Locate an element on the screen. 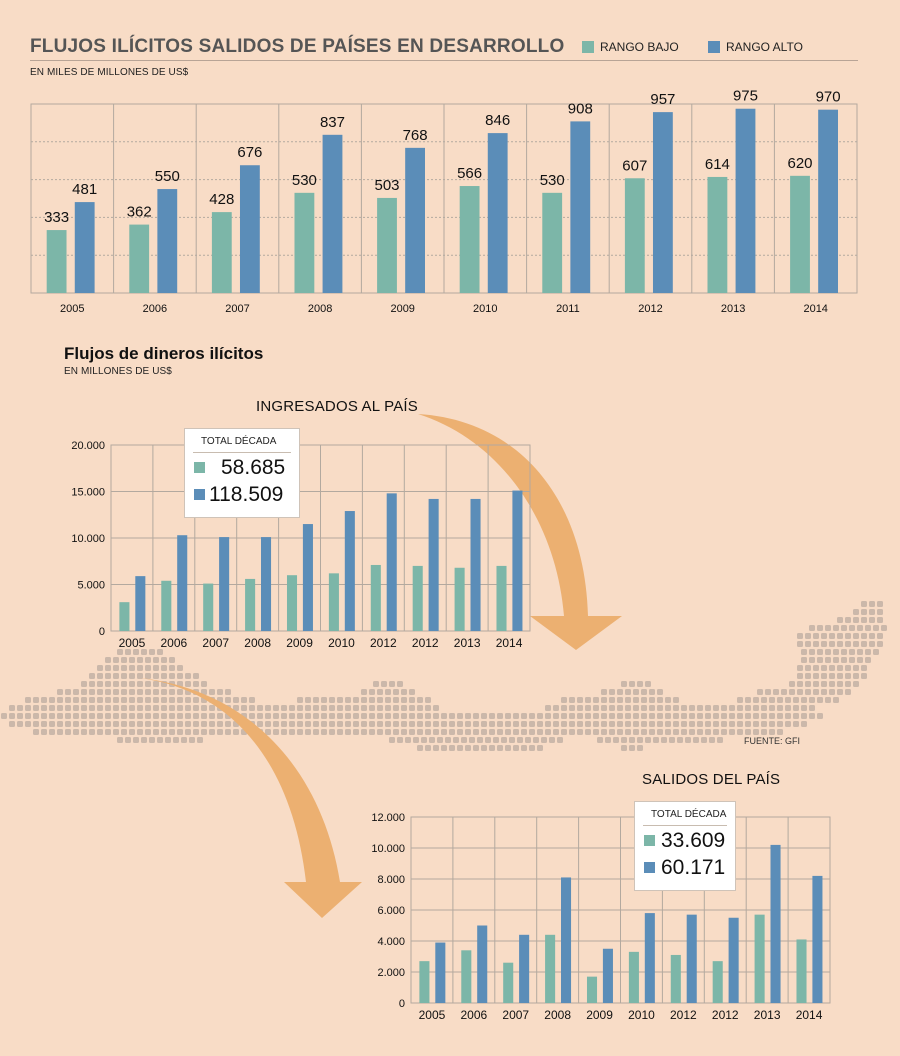 The image size is (900, 1056). bar-low is located at coordinates (800, 234).